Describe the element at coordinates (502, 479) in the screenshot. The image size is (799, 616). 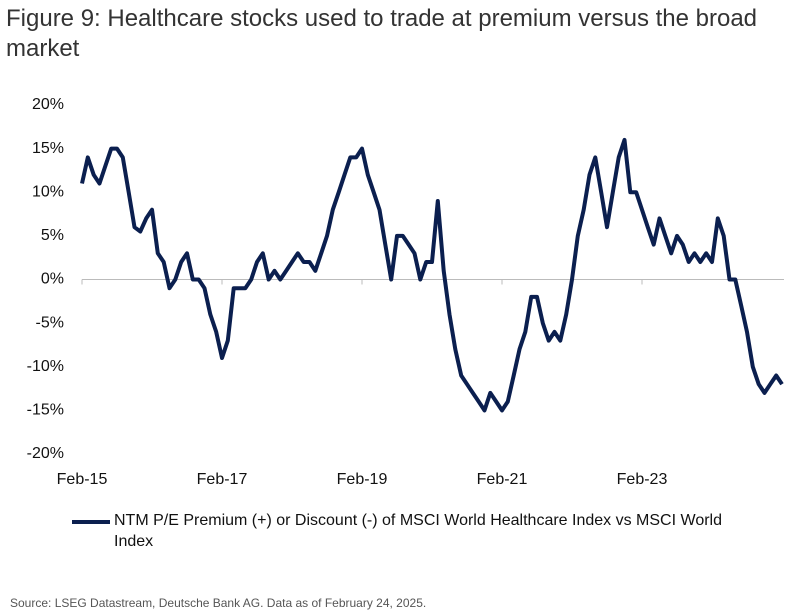
I see `x-tick-label: Feb-21` at that location.